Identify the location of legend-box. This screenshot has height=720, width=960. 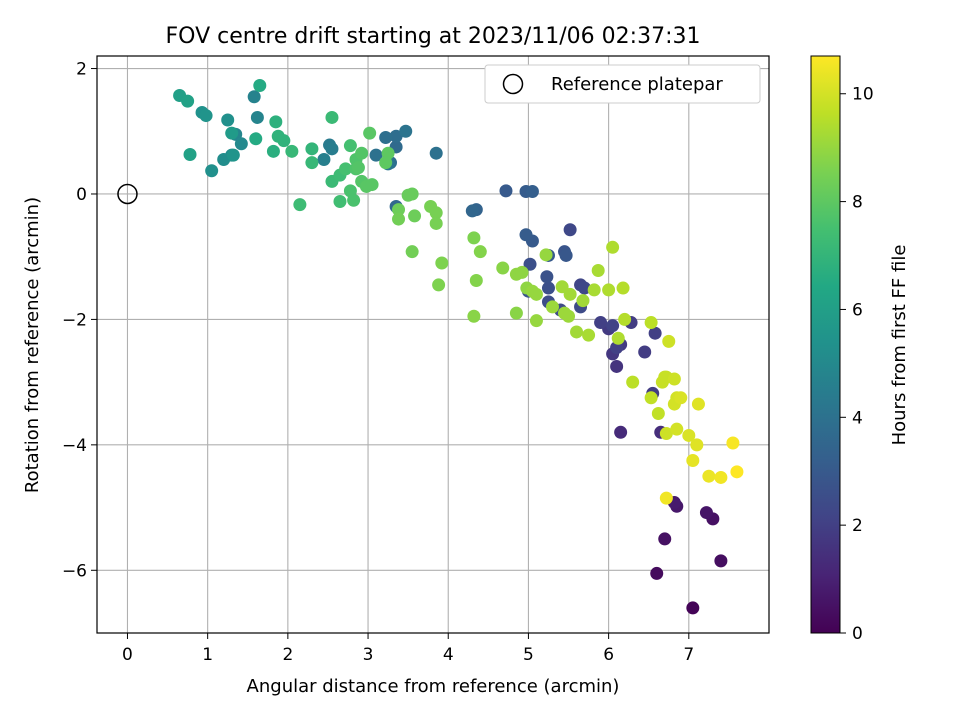
(622, 84).